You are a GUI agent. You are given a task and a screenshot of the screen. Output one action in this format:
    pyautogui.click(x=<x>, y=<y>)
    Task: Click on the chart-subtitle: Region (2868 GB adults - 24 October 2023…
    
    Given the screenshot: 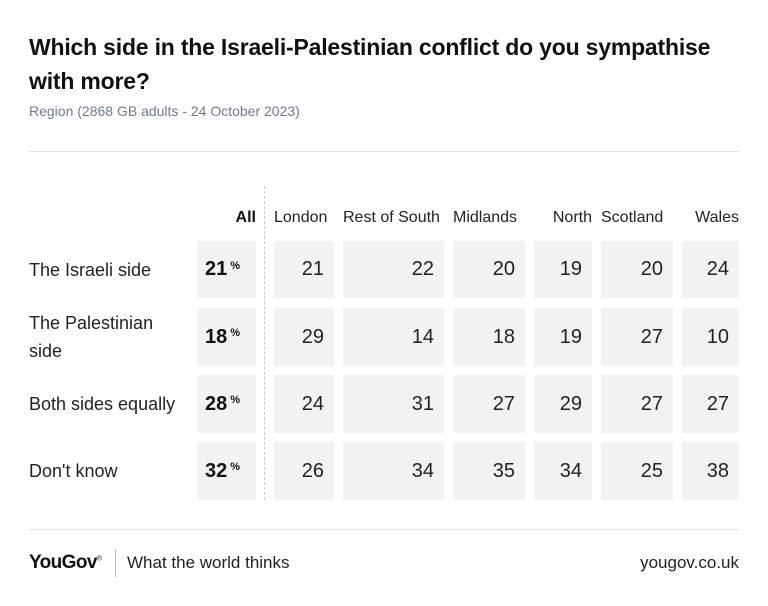 What is the action you would take?
    pyautogui.click(x=164, y=111)
    